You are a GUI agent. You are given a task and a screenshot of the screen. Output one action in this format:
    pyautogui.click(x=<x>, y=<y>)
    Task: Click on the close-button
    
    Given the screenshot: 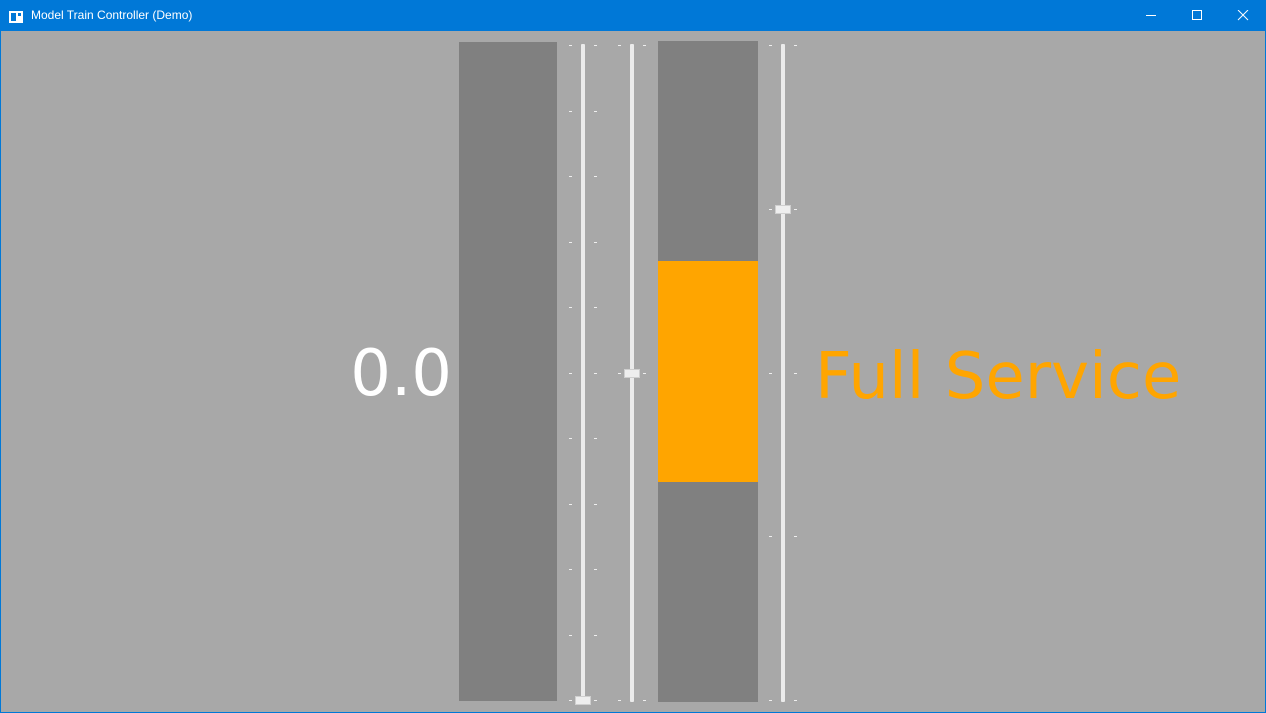 What is the action you would take?
    pyautogui.click(x=1243, y=15)
    